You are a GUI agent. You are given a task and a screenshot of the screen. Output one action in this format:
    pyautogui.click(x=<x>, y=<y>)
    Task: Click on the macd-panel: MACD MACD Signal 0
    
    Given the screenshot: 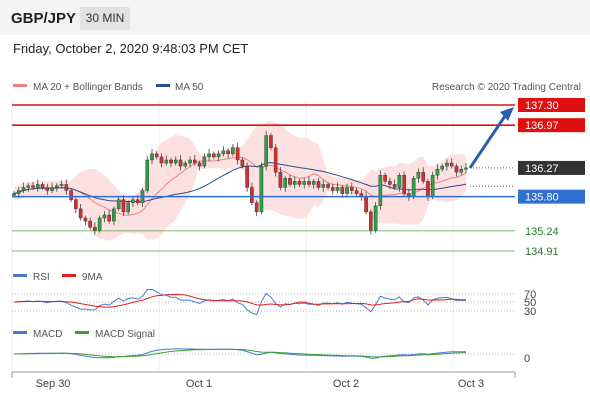 What is the action you would take?
    pyautogui.click(x=271, y=347)
    